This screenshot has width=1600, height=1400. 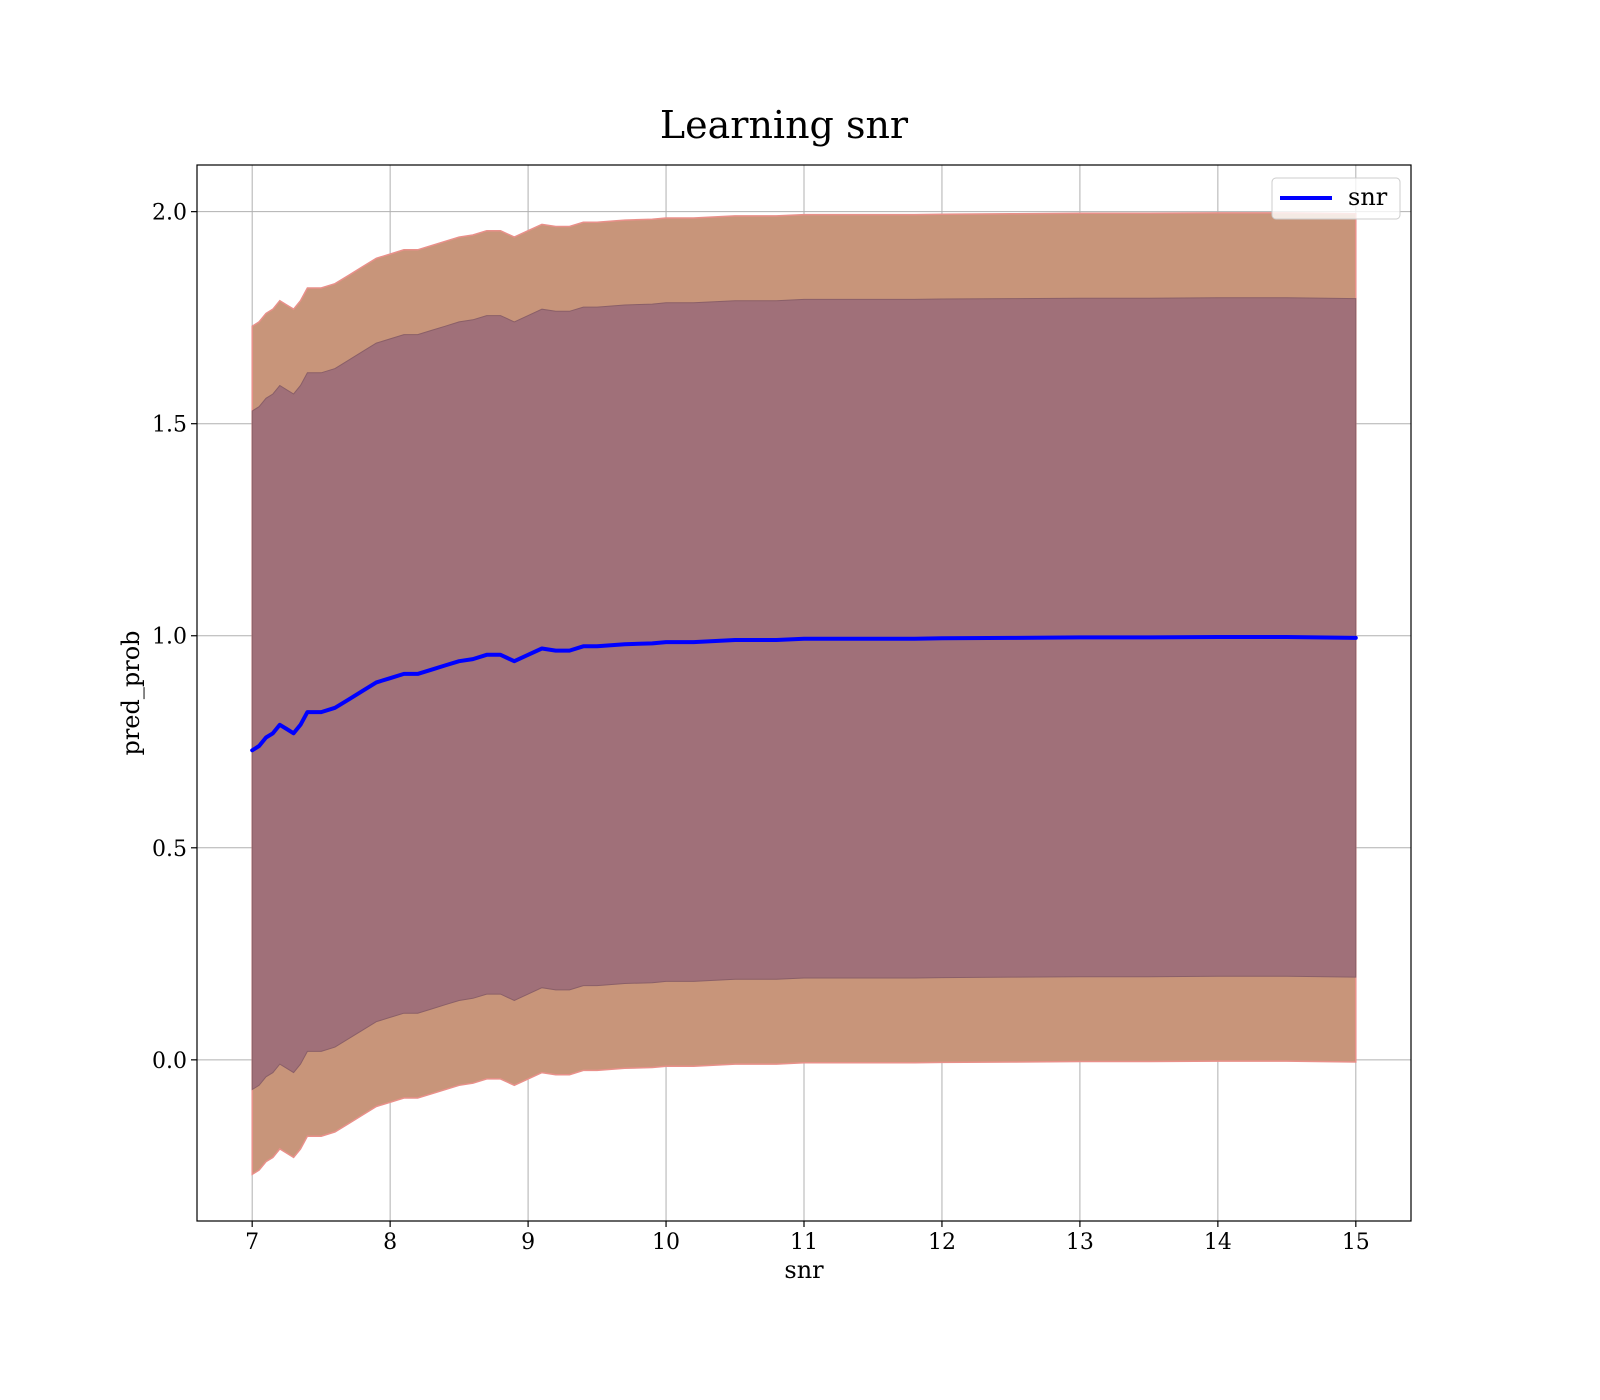 What do you see at coordinates (169, 849) in the screenshot?
I see `y-tick-label: 0.5` at bounding box center [169, 849].